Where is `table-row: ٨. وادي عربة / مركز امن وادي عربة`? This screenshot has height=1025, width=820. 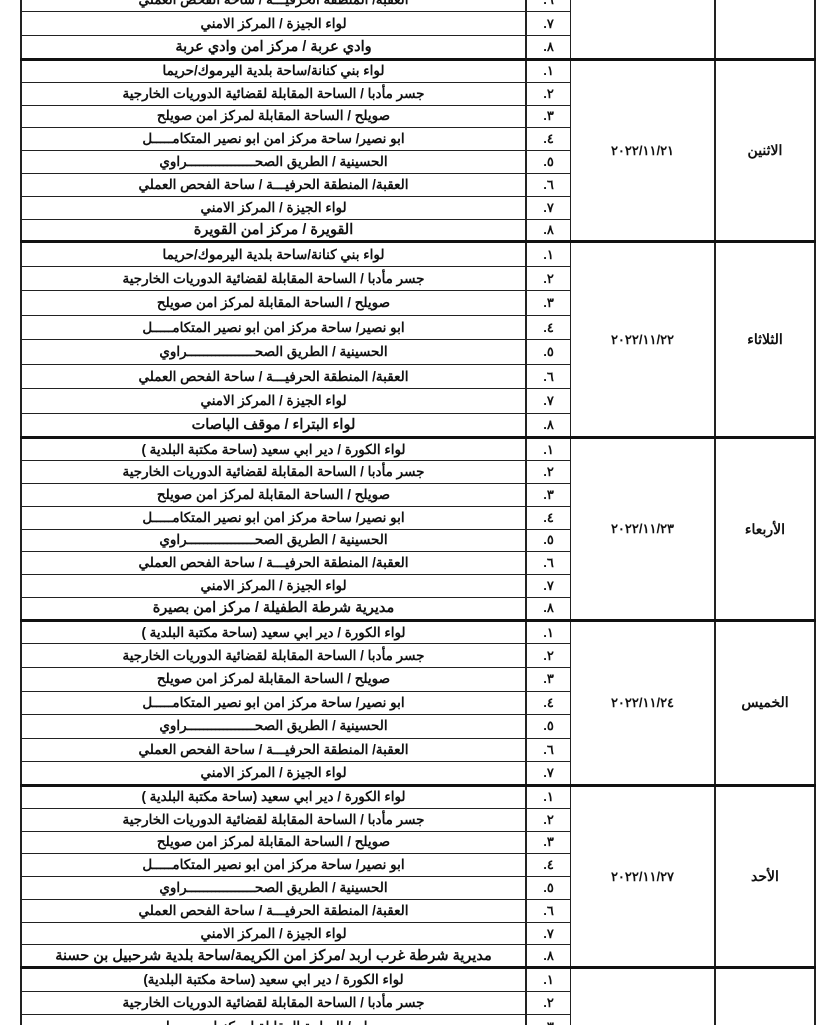
table-row: ٨. وادي عربة / مركز امن وادي عربة is located at coordinates (417, 47).